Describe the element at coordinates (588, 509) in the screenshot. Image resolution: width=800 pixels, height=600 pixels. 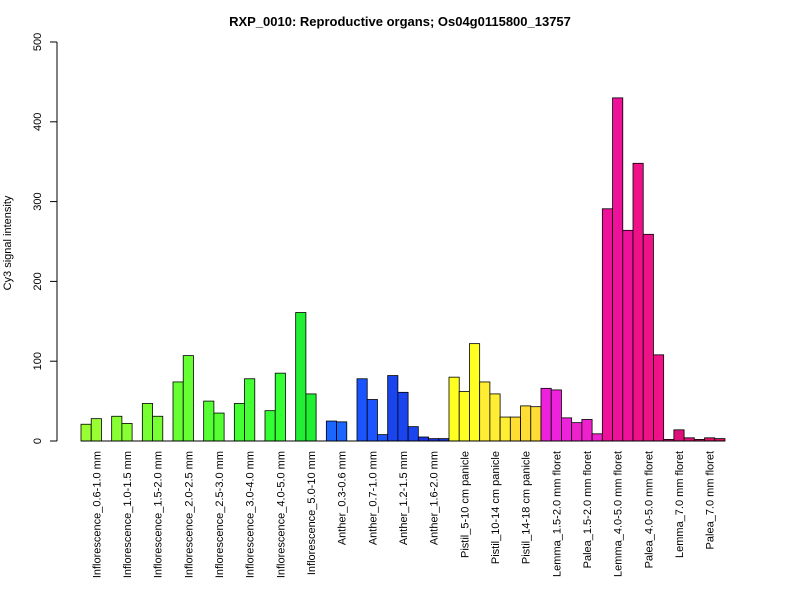
I see `category-label: Palea_1.5-2.0 mm floret` at that location.